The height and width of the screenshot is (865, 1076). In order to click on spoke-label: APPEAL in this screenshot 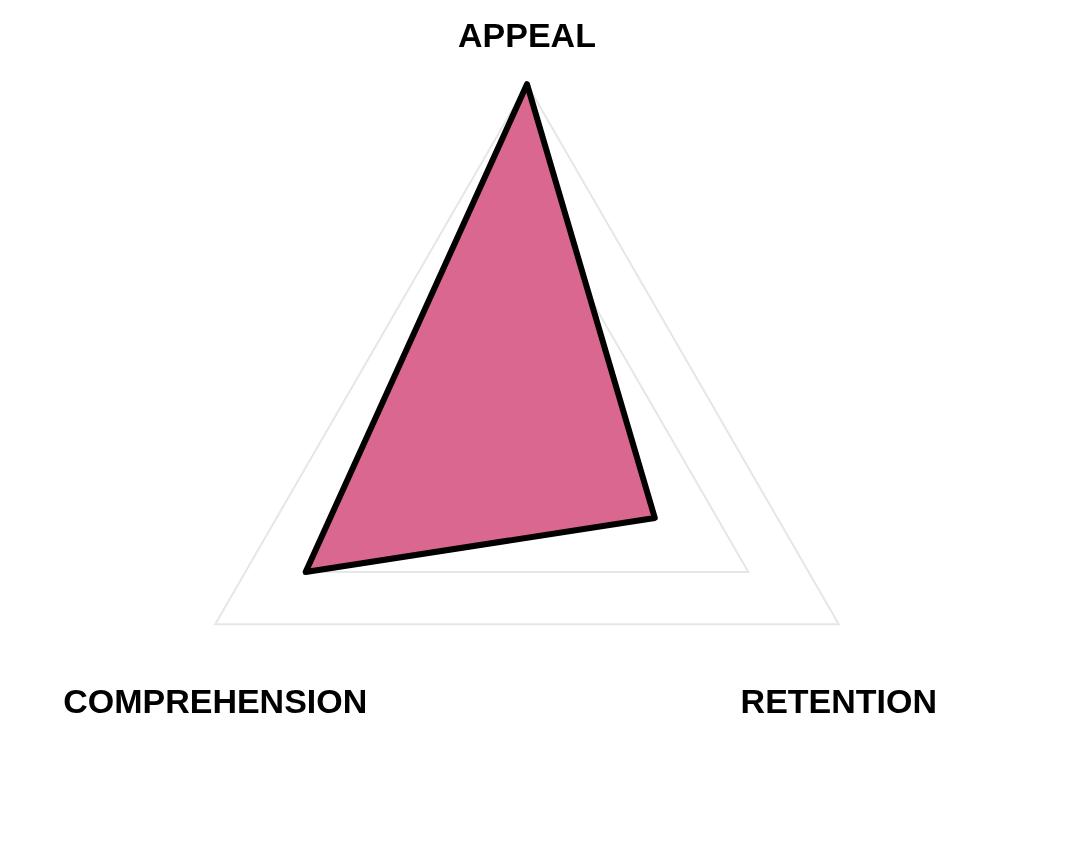, I will do `click(527, 35)`.